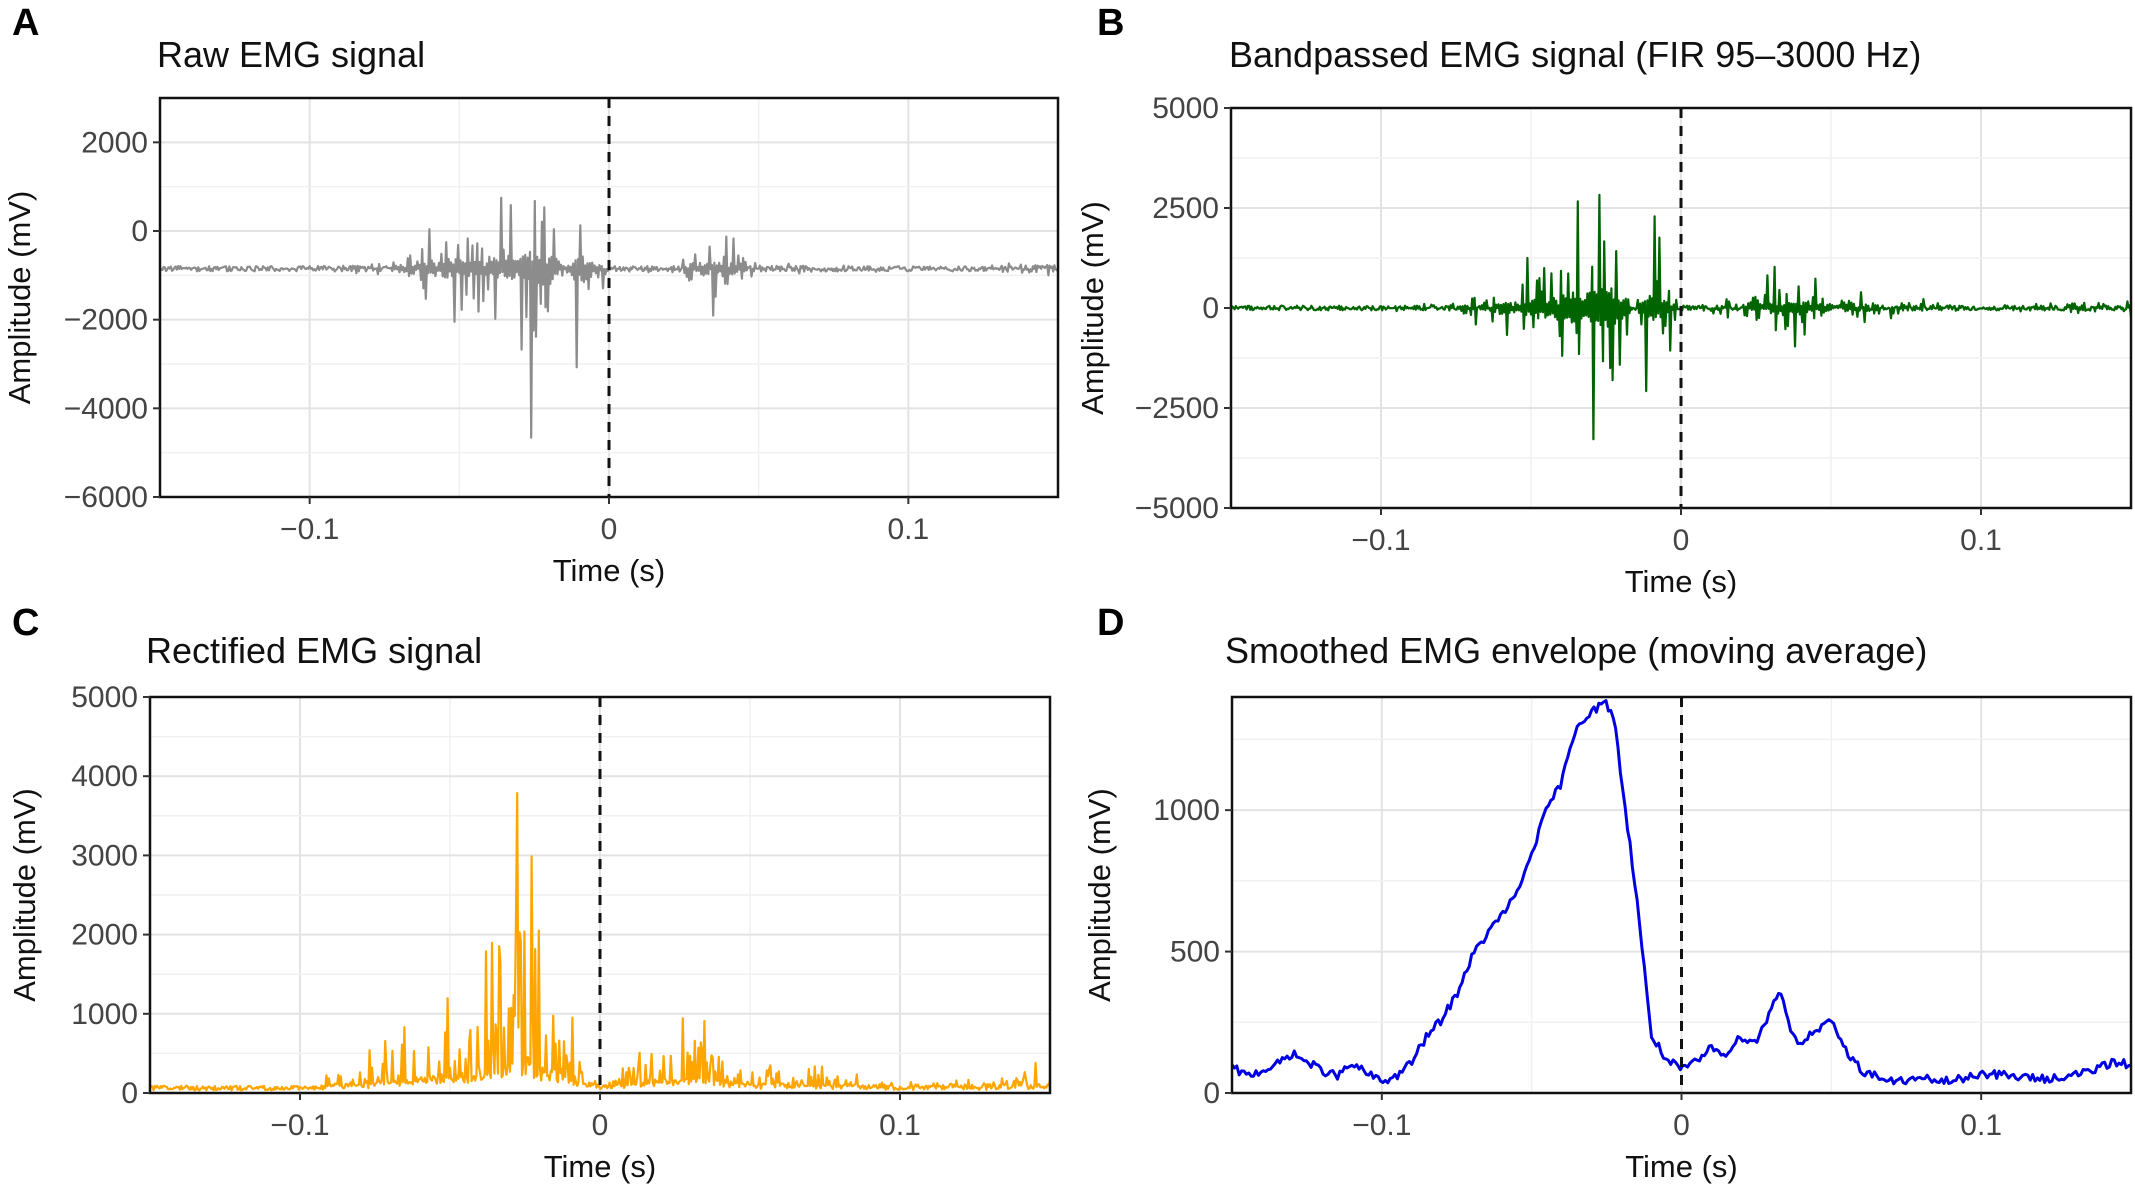 Image resolution: width=2135 pixels, height=1197 pixels. I want to click on panel-letter-d: D, so click(1111, 623).